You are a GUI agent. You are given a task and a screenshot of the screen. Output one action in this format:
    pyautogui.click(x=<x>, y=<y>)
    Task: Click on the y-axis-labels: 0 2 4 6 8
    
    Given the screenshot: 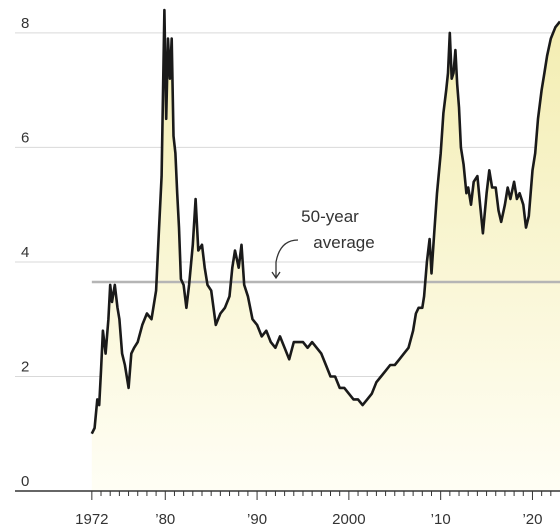 What is the action you would take?
    pyautogui.click(x=25, y=252)
    